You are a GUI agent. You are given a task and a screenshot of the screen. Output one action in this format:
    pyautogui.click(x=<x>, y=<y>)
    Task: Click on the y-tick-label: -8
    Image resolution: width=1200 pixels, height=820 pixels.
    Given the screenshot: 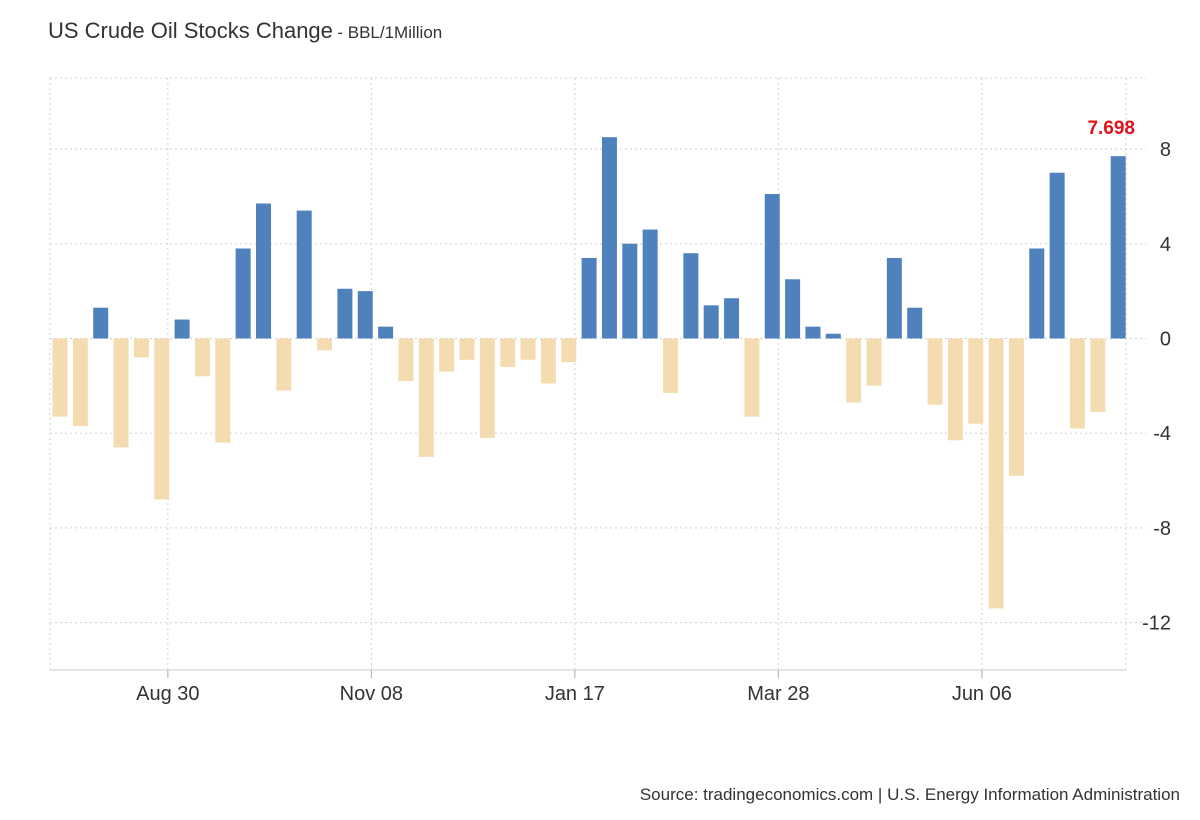 What is the action you would take?
    pyautogui.click(x=1162, y=529)
    